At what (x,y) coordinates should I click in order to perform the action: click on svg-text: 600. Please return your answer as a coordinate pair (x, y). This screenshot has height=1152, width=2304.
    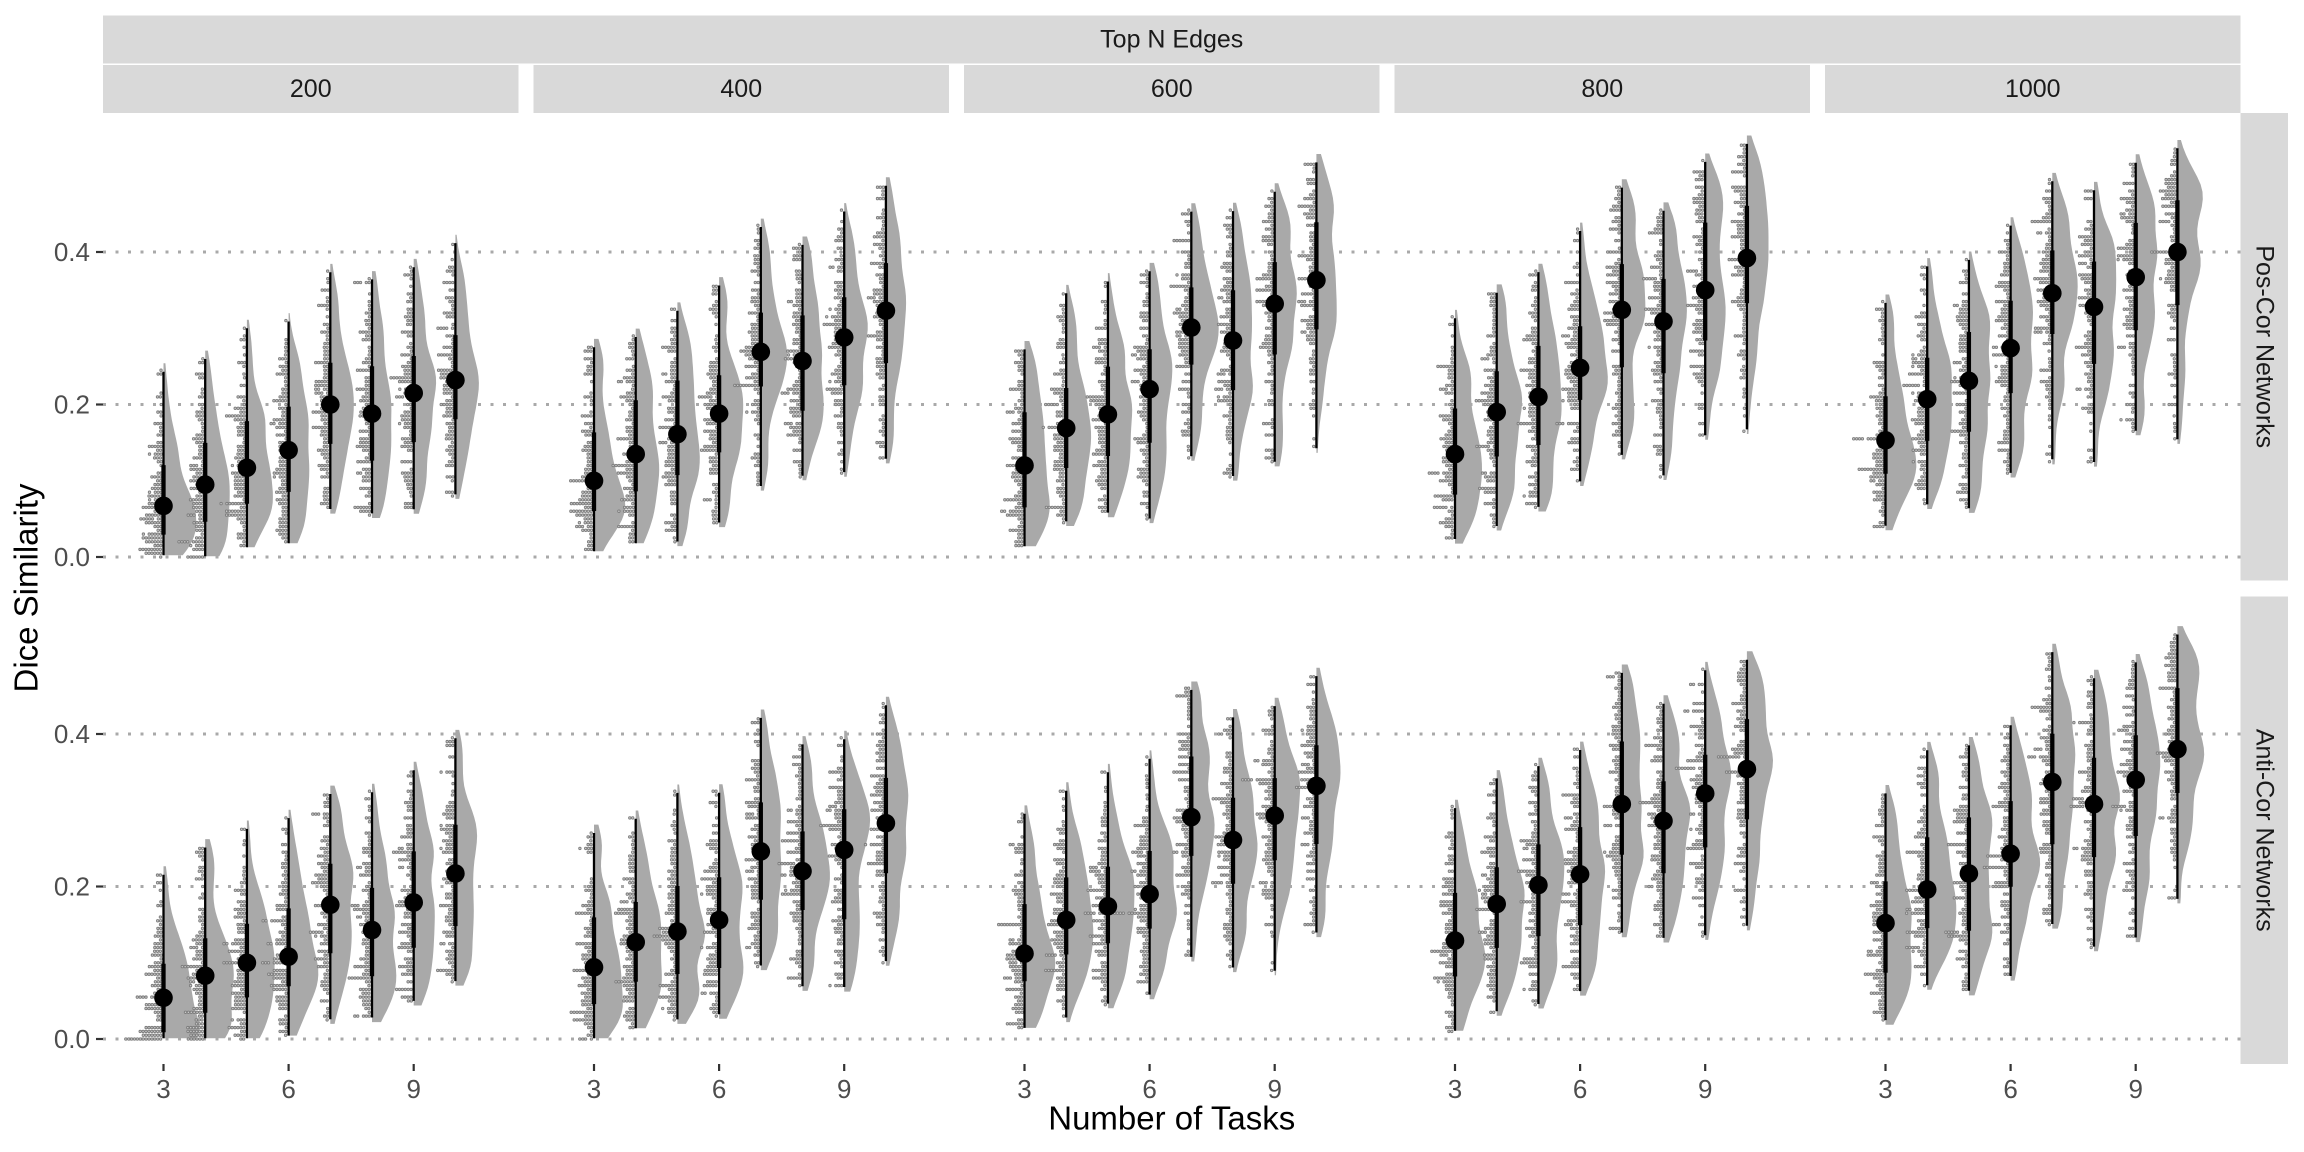
    Looking at the image, I should click on (1172, 89).